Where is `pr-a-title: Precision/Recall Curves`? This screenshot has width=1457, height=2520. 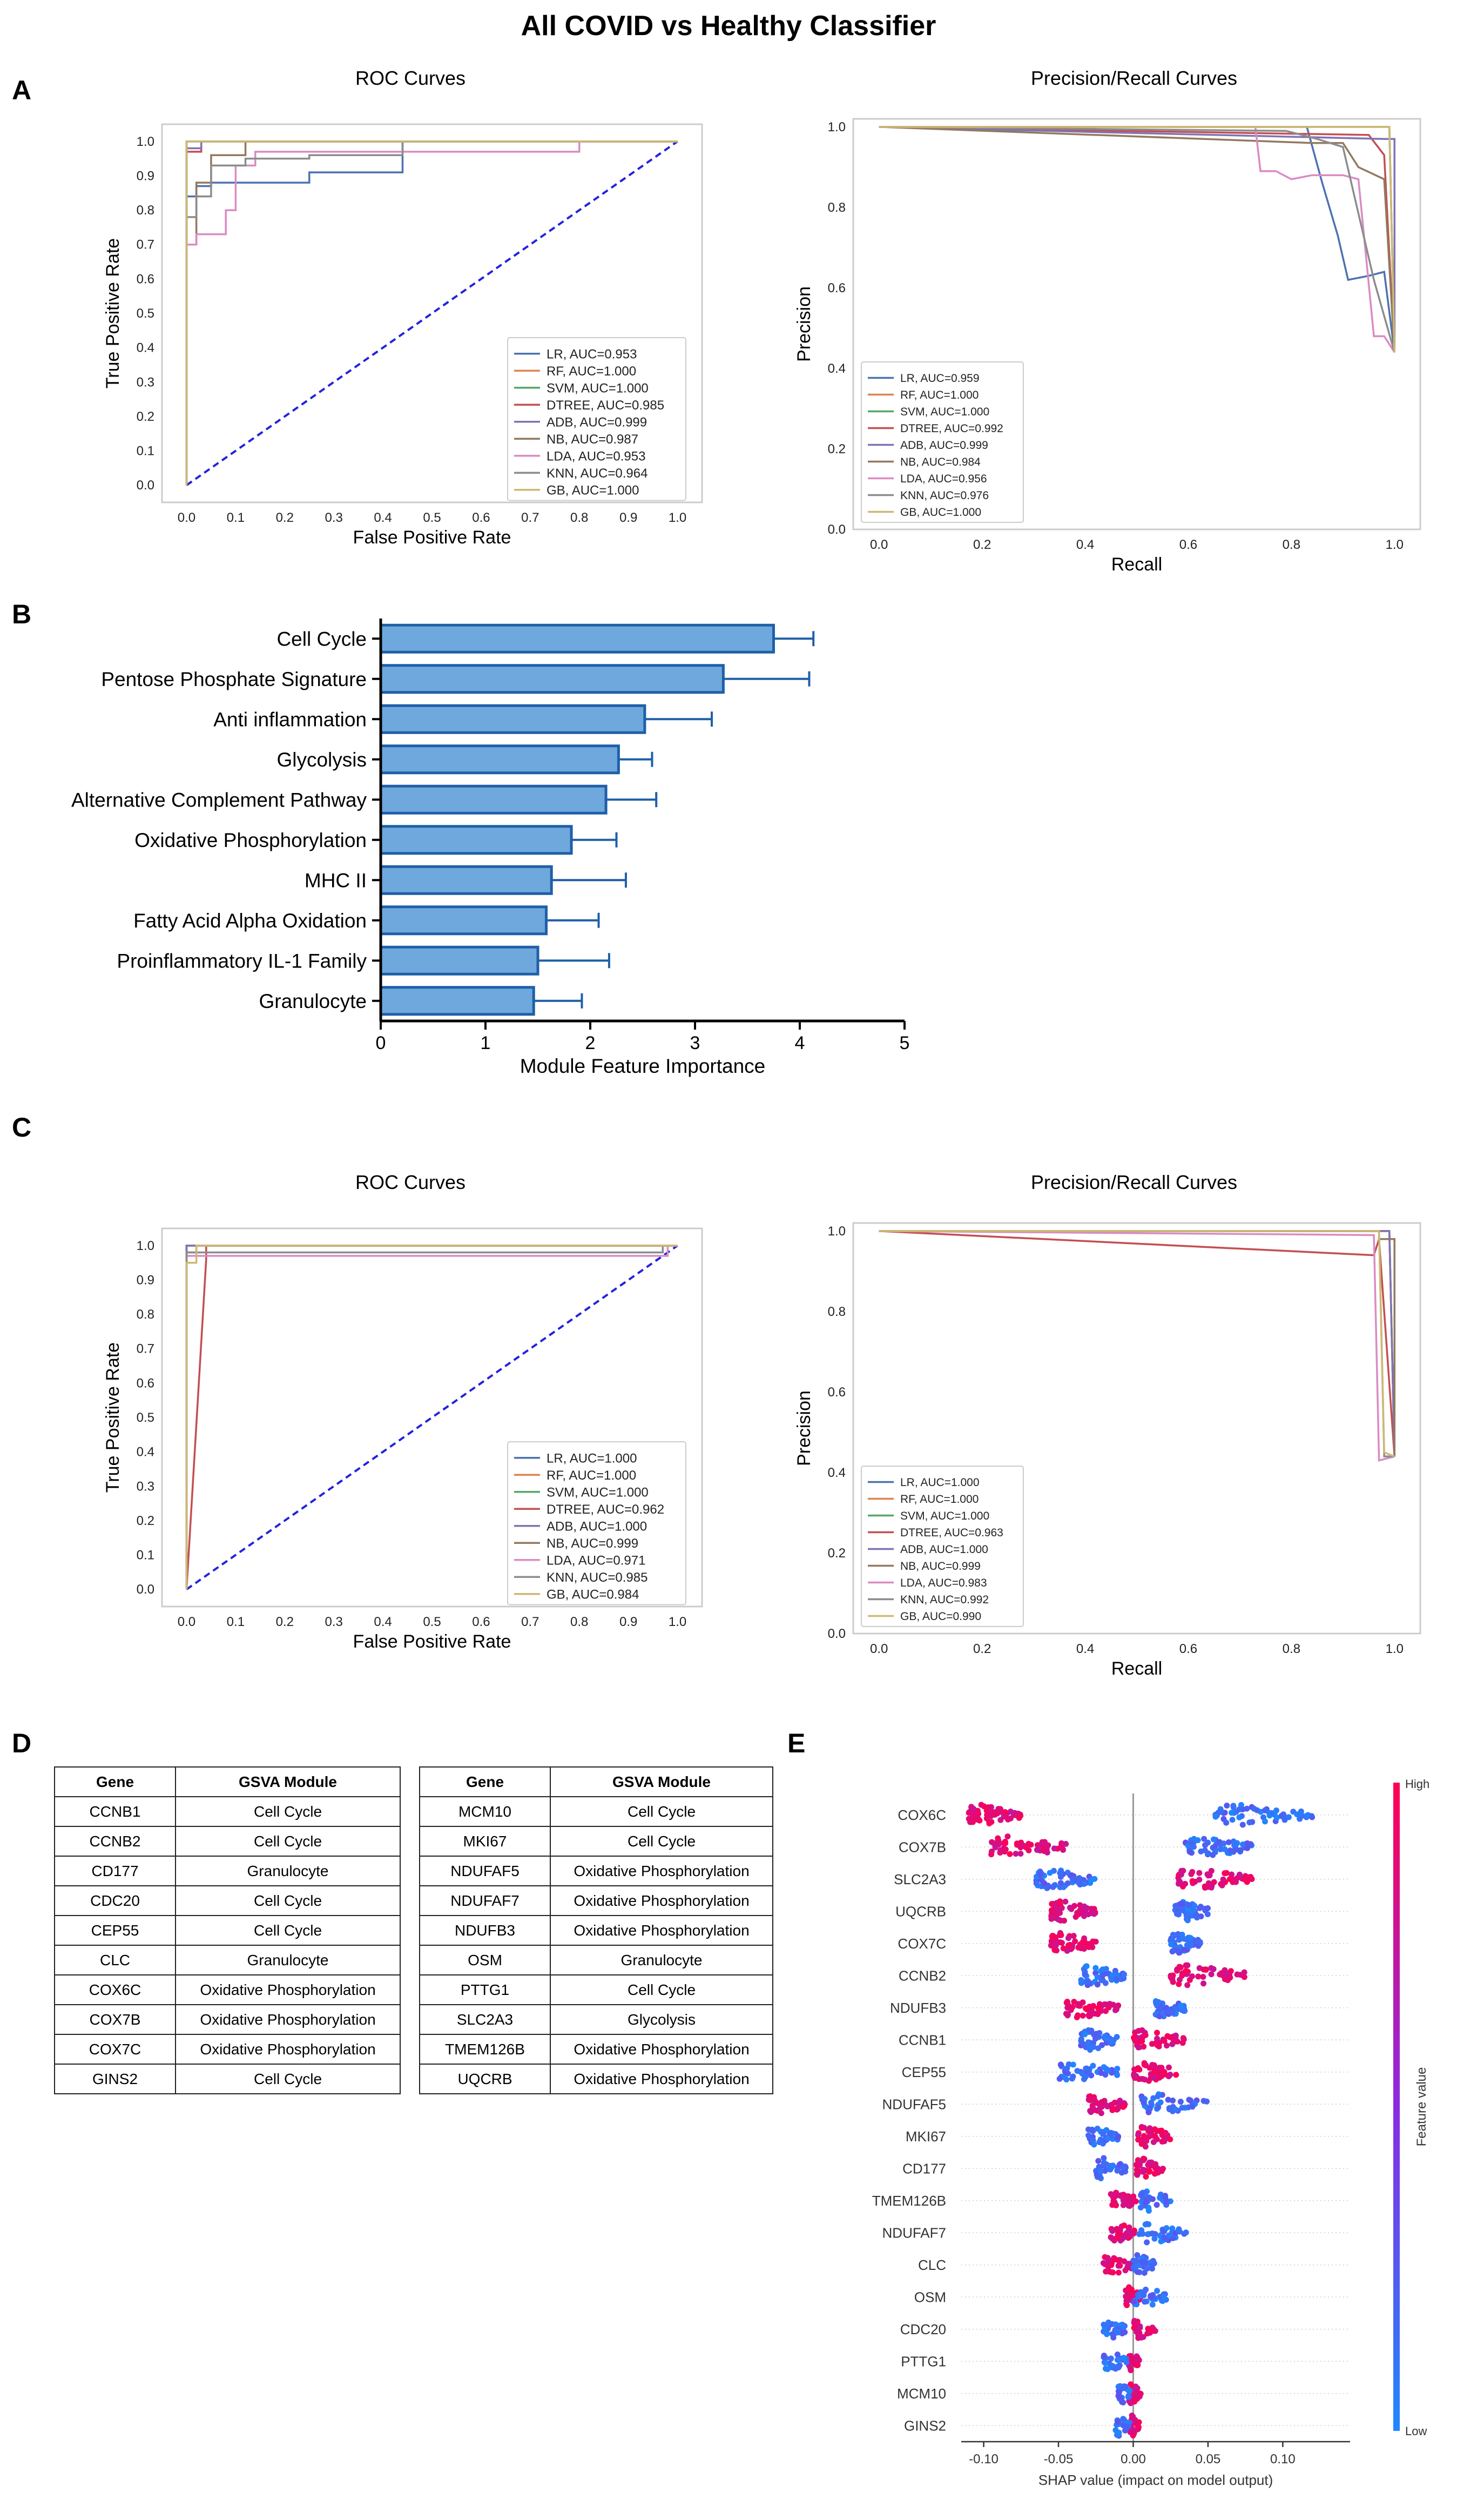
pr-a-title: Precision/Recall Curves is located at coordinates (1134, 78).